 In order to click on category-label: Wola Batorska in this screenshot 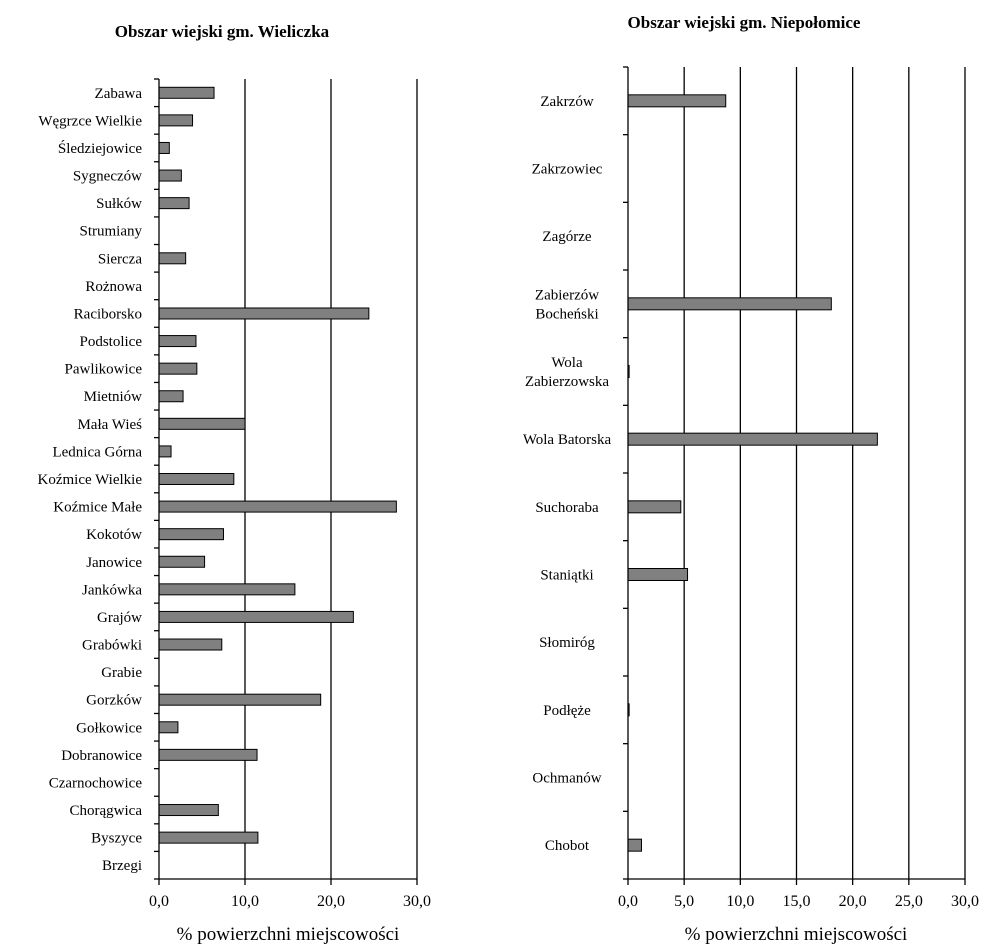, I will do `click(567, 440)`.